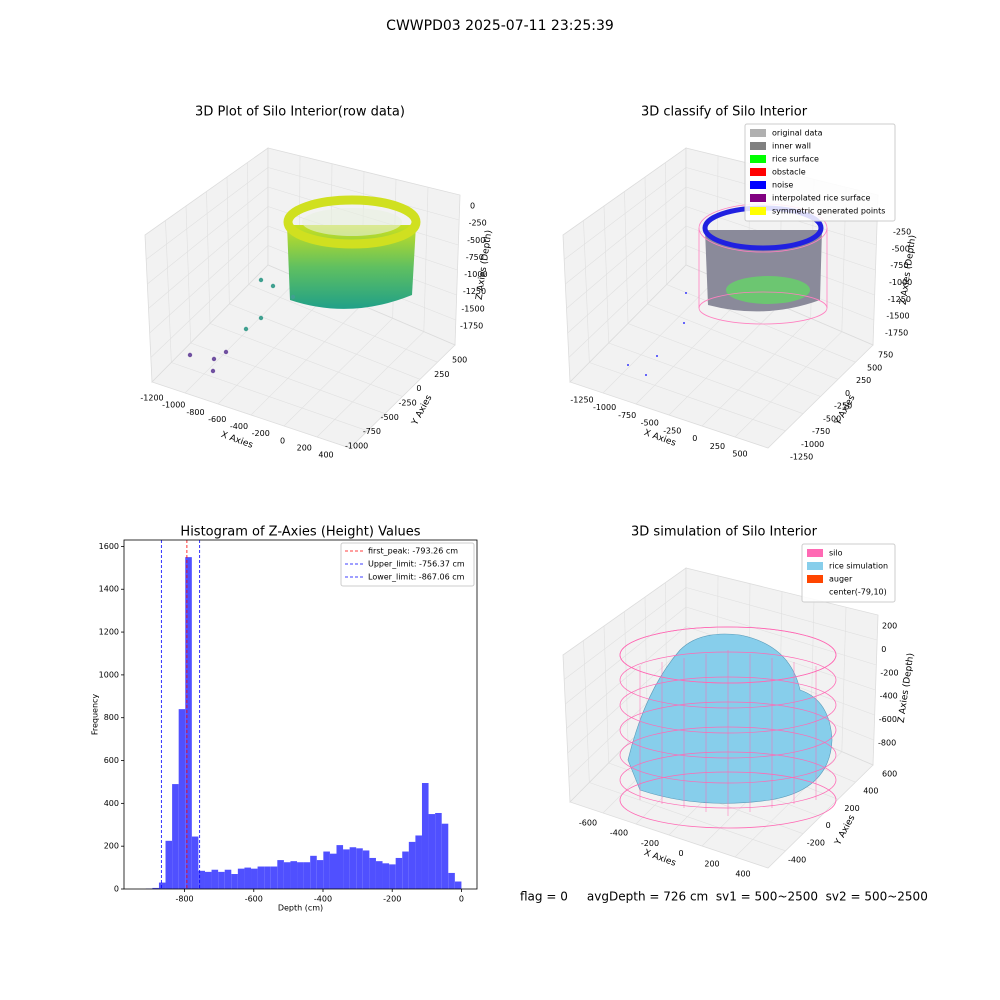 This screenshot has width=1000, height=1000. Describe the element at coordinates (111, 717) in the screenshot. I see `y-tick-label: 800` at that location.